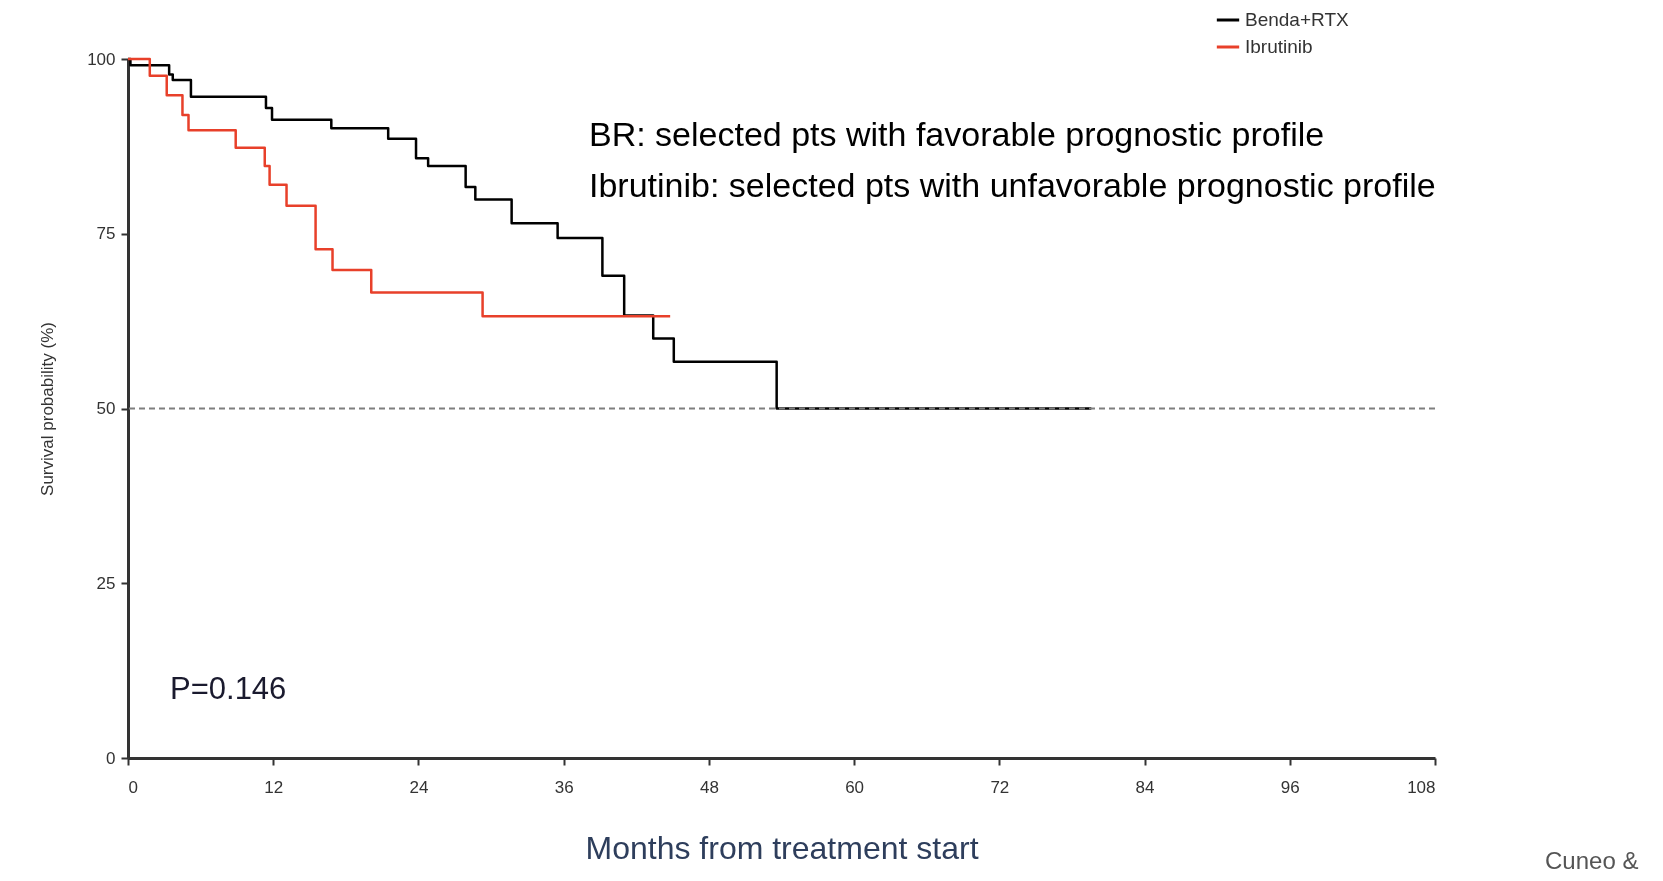  Describe the element at coordinates (1012, 185) in the screenshot. I see `annotation: Ibrutinib: selected pts with unfavorable prognostic profile` at that location.